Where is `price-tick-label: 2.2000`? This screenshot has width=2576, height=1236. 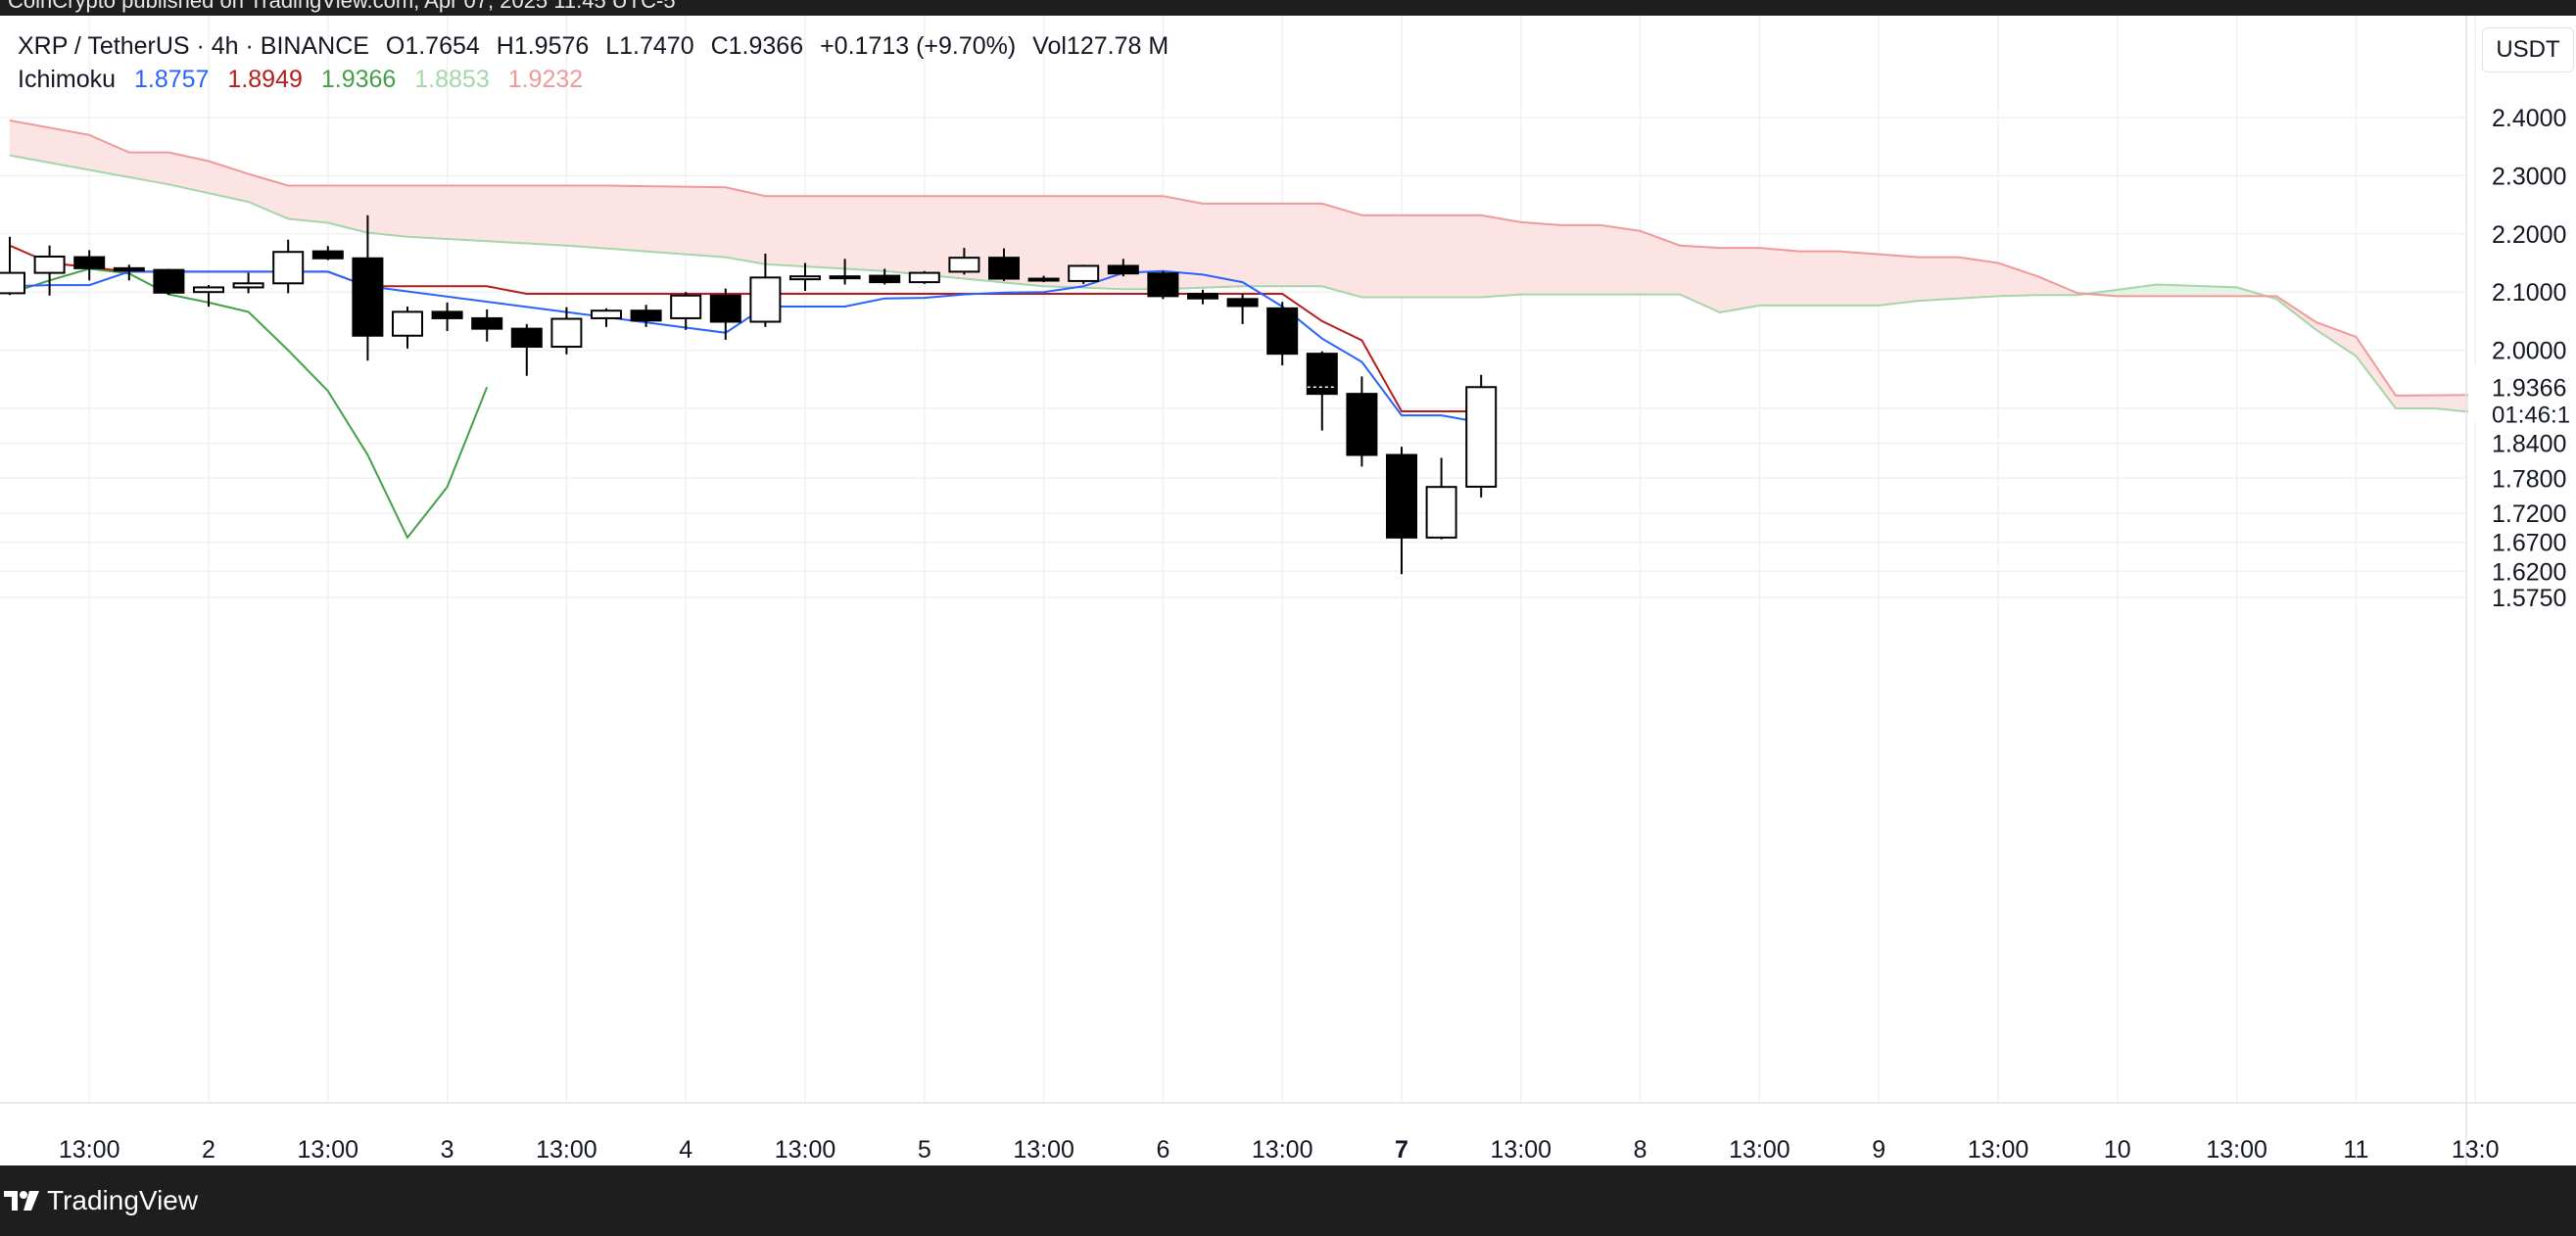
price-tick-label: 2.2000 is located at coordinates (2529, 235).